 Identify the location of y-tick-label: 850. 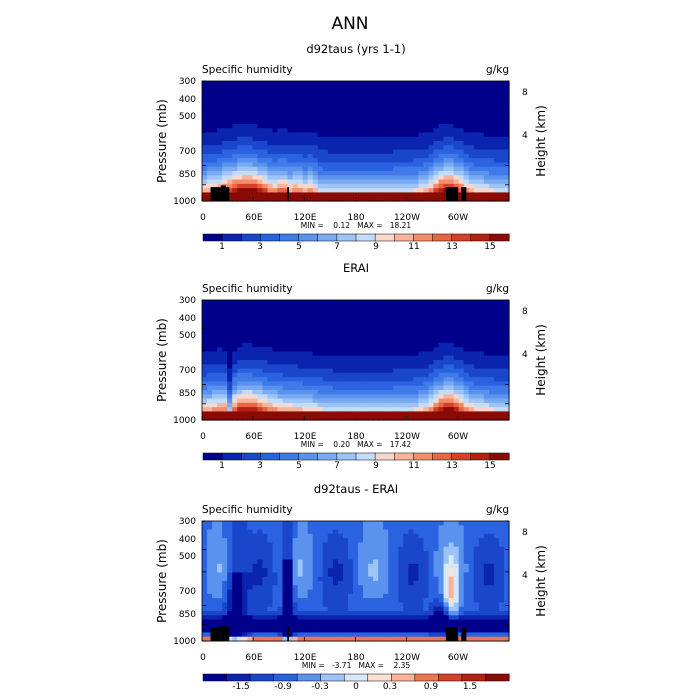
(187, 394).